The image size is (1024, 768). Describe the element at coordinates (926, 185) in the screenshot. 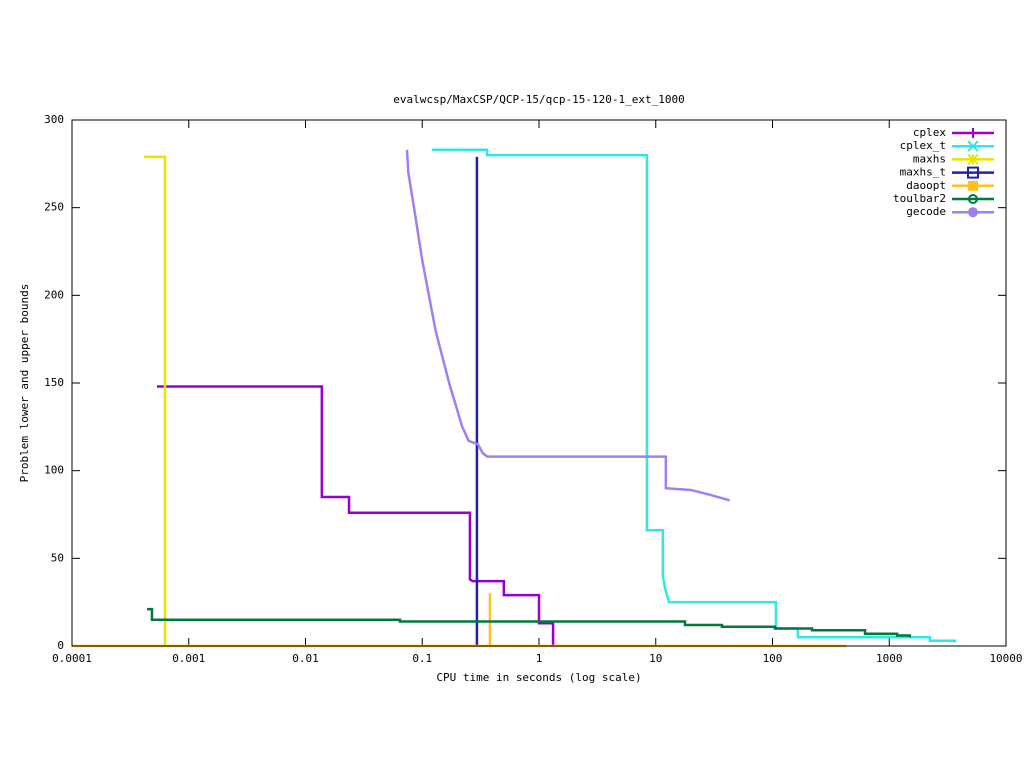

I see `legend-label: daoopt` at that location.